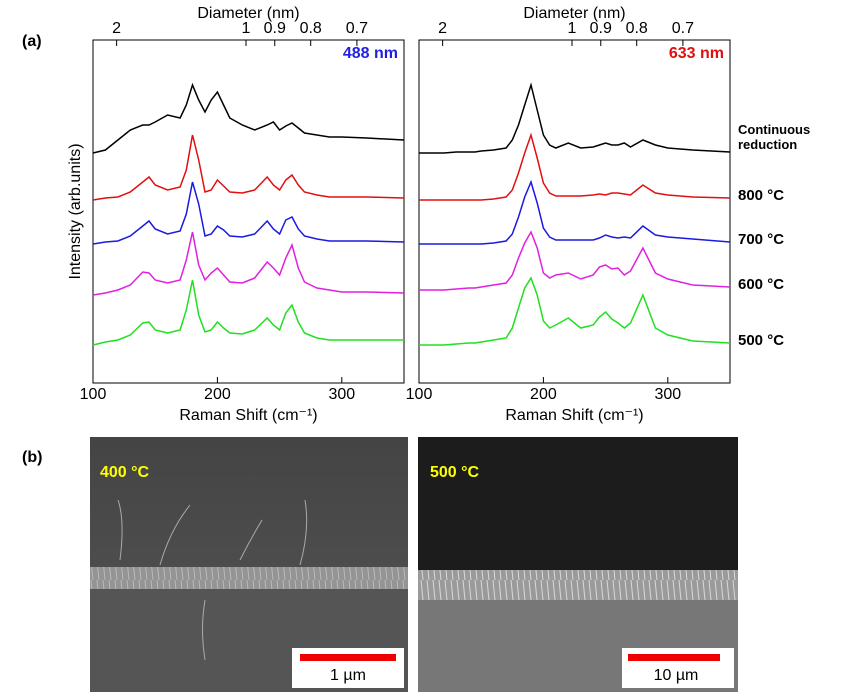 This screenshot has height=692, width=842. I want to click on series-label: 800 °C, so click(761, 195).